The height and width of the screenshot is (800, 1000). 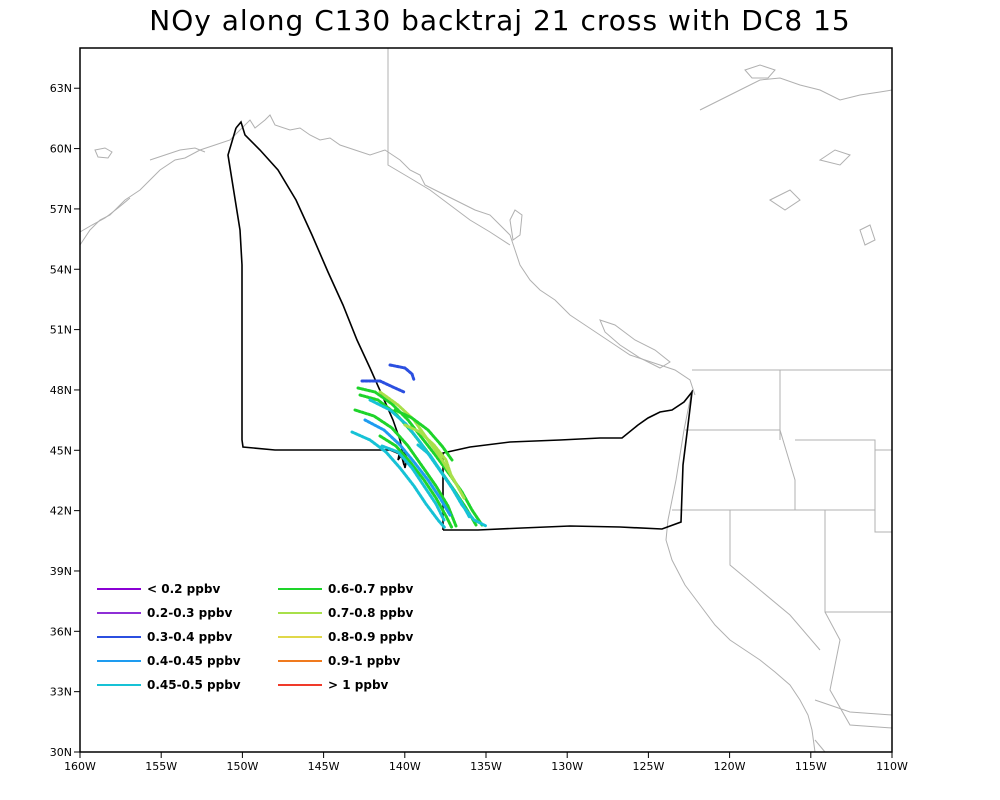 What do you see at coordinates (61, 571) in the screenshot?
I see `y-tick-label: 39N` at bounding box center [61, 571].